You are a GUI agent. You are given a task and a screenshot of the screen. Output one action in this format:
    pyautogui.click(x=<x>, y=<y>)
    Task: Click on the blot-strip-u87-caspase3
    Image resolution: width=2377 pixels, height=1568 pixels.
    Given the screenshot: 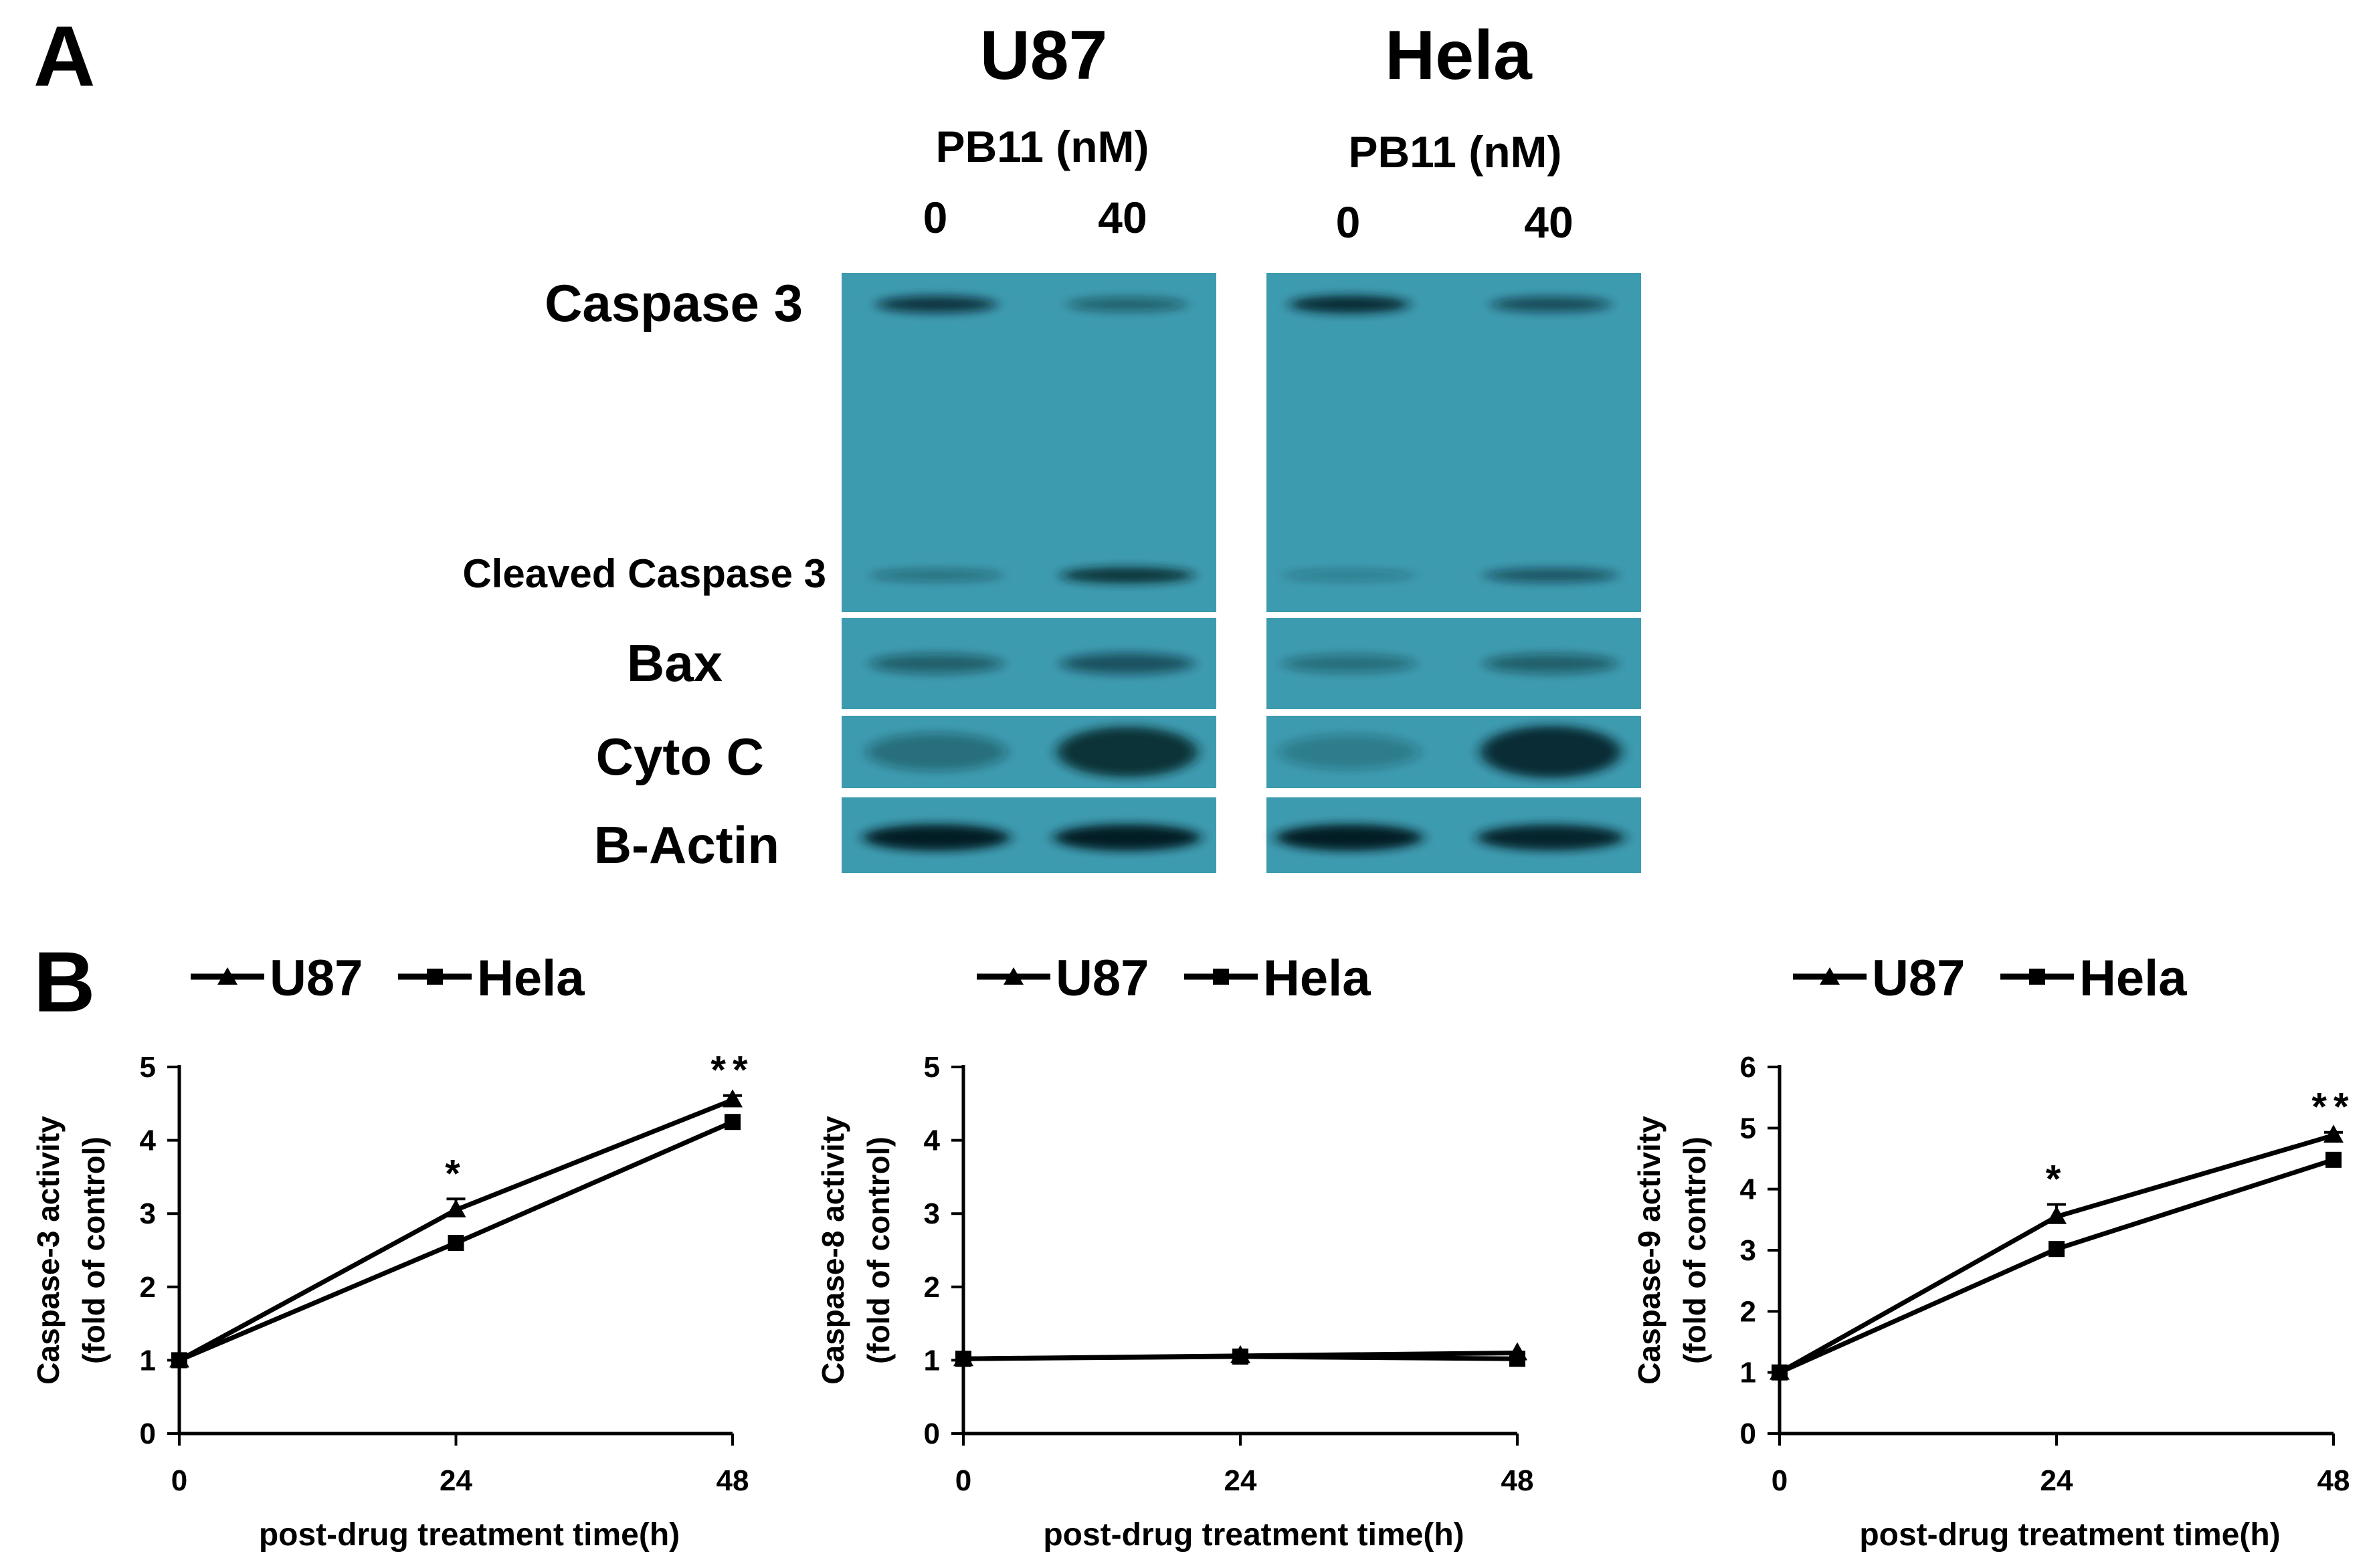 What is the action you would take?
    pyautogui.click(x=1029, y=442)
    